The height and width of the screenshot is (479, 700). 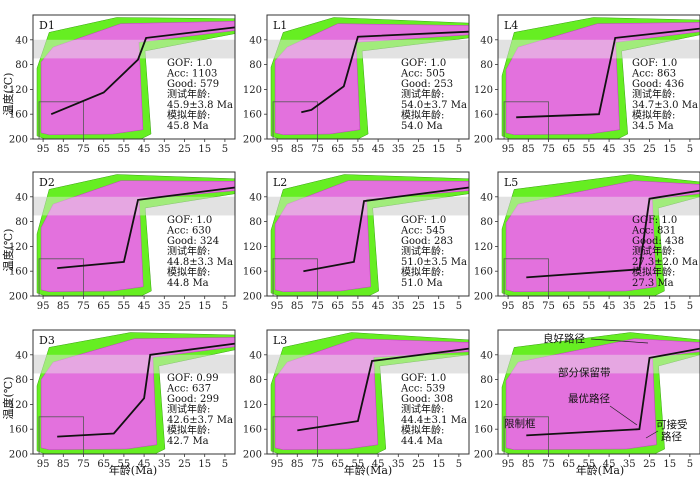 I want to click on x-axis-label-col2: 年龄(Ma), so click(x=368, y=470).